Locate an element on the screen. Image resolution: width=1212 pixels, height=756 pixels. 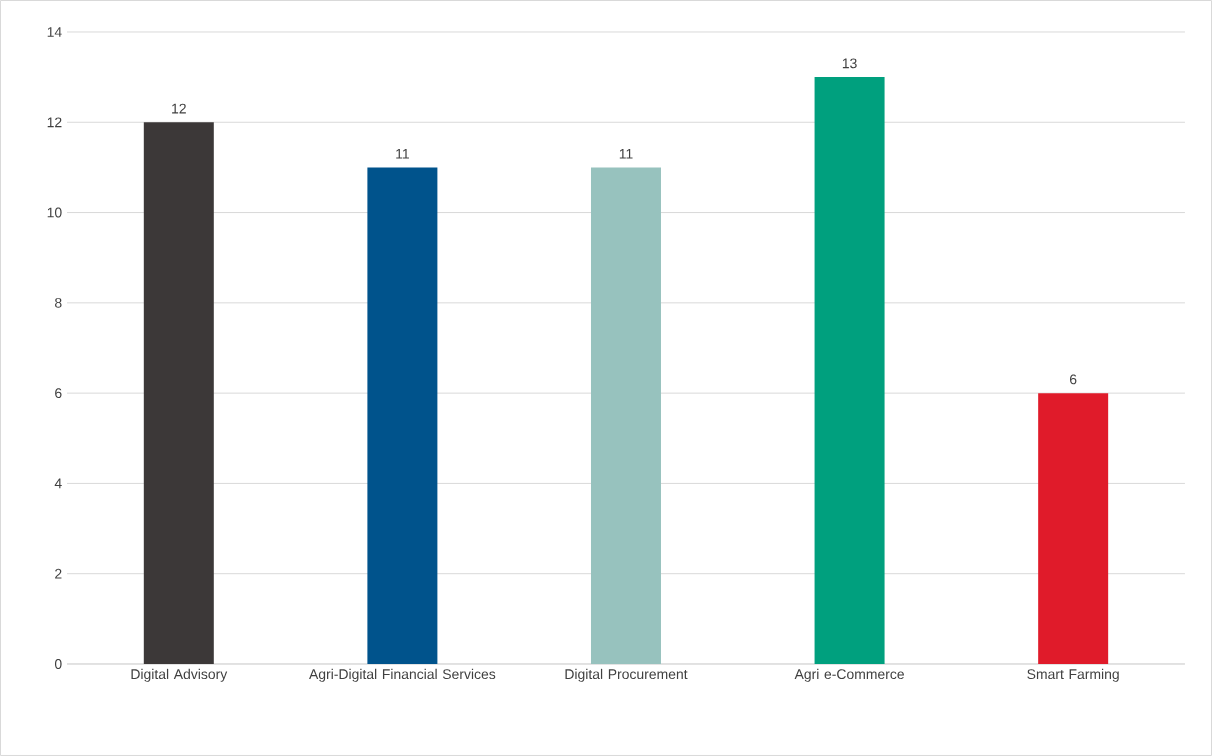
x-tick-label: Digital Advisory is located at coordinates (179, 675).